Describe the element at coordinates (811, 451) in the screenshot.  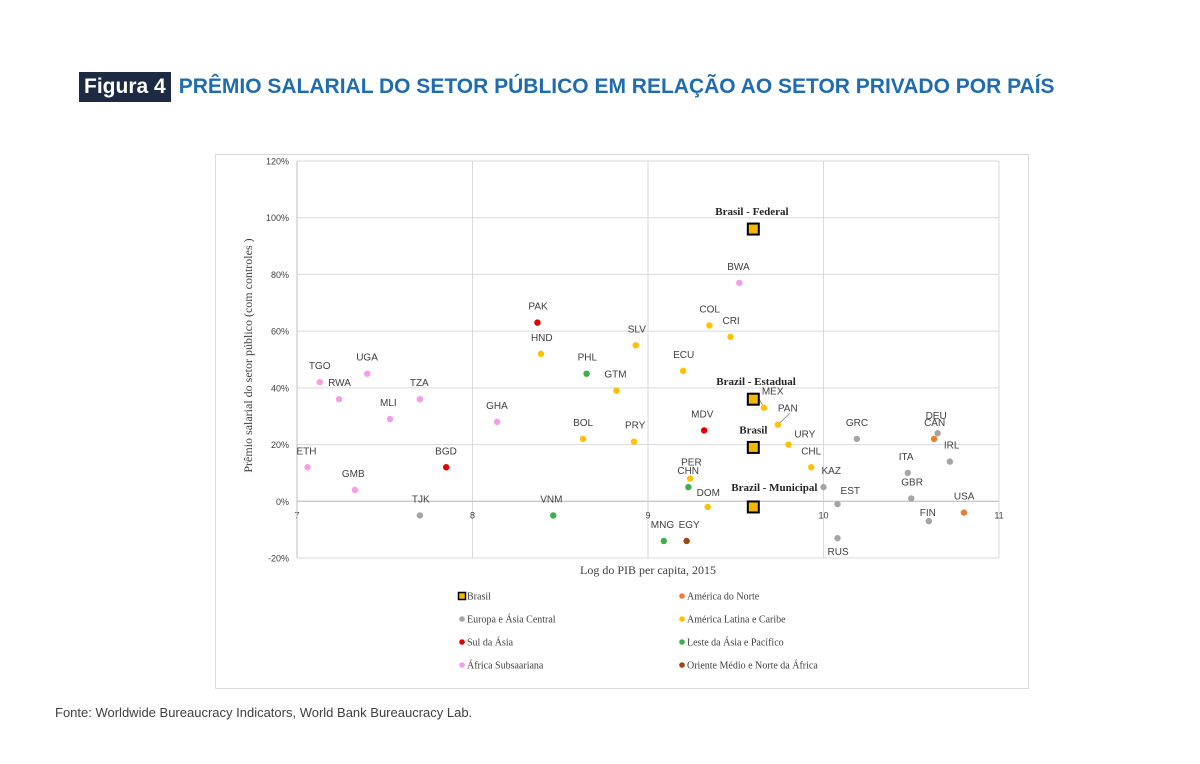
I see `point-label: CHL` at that location.